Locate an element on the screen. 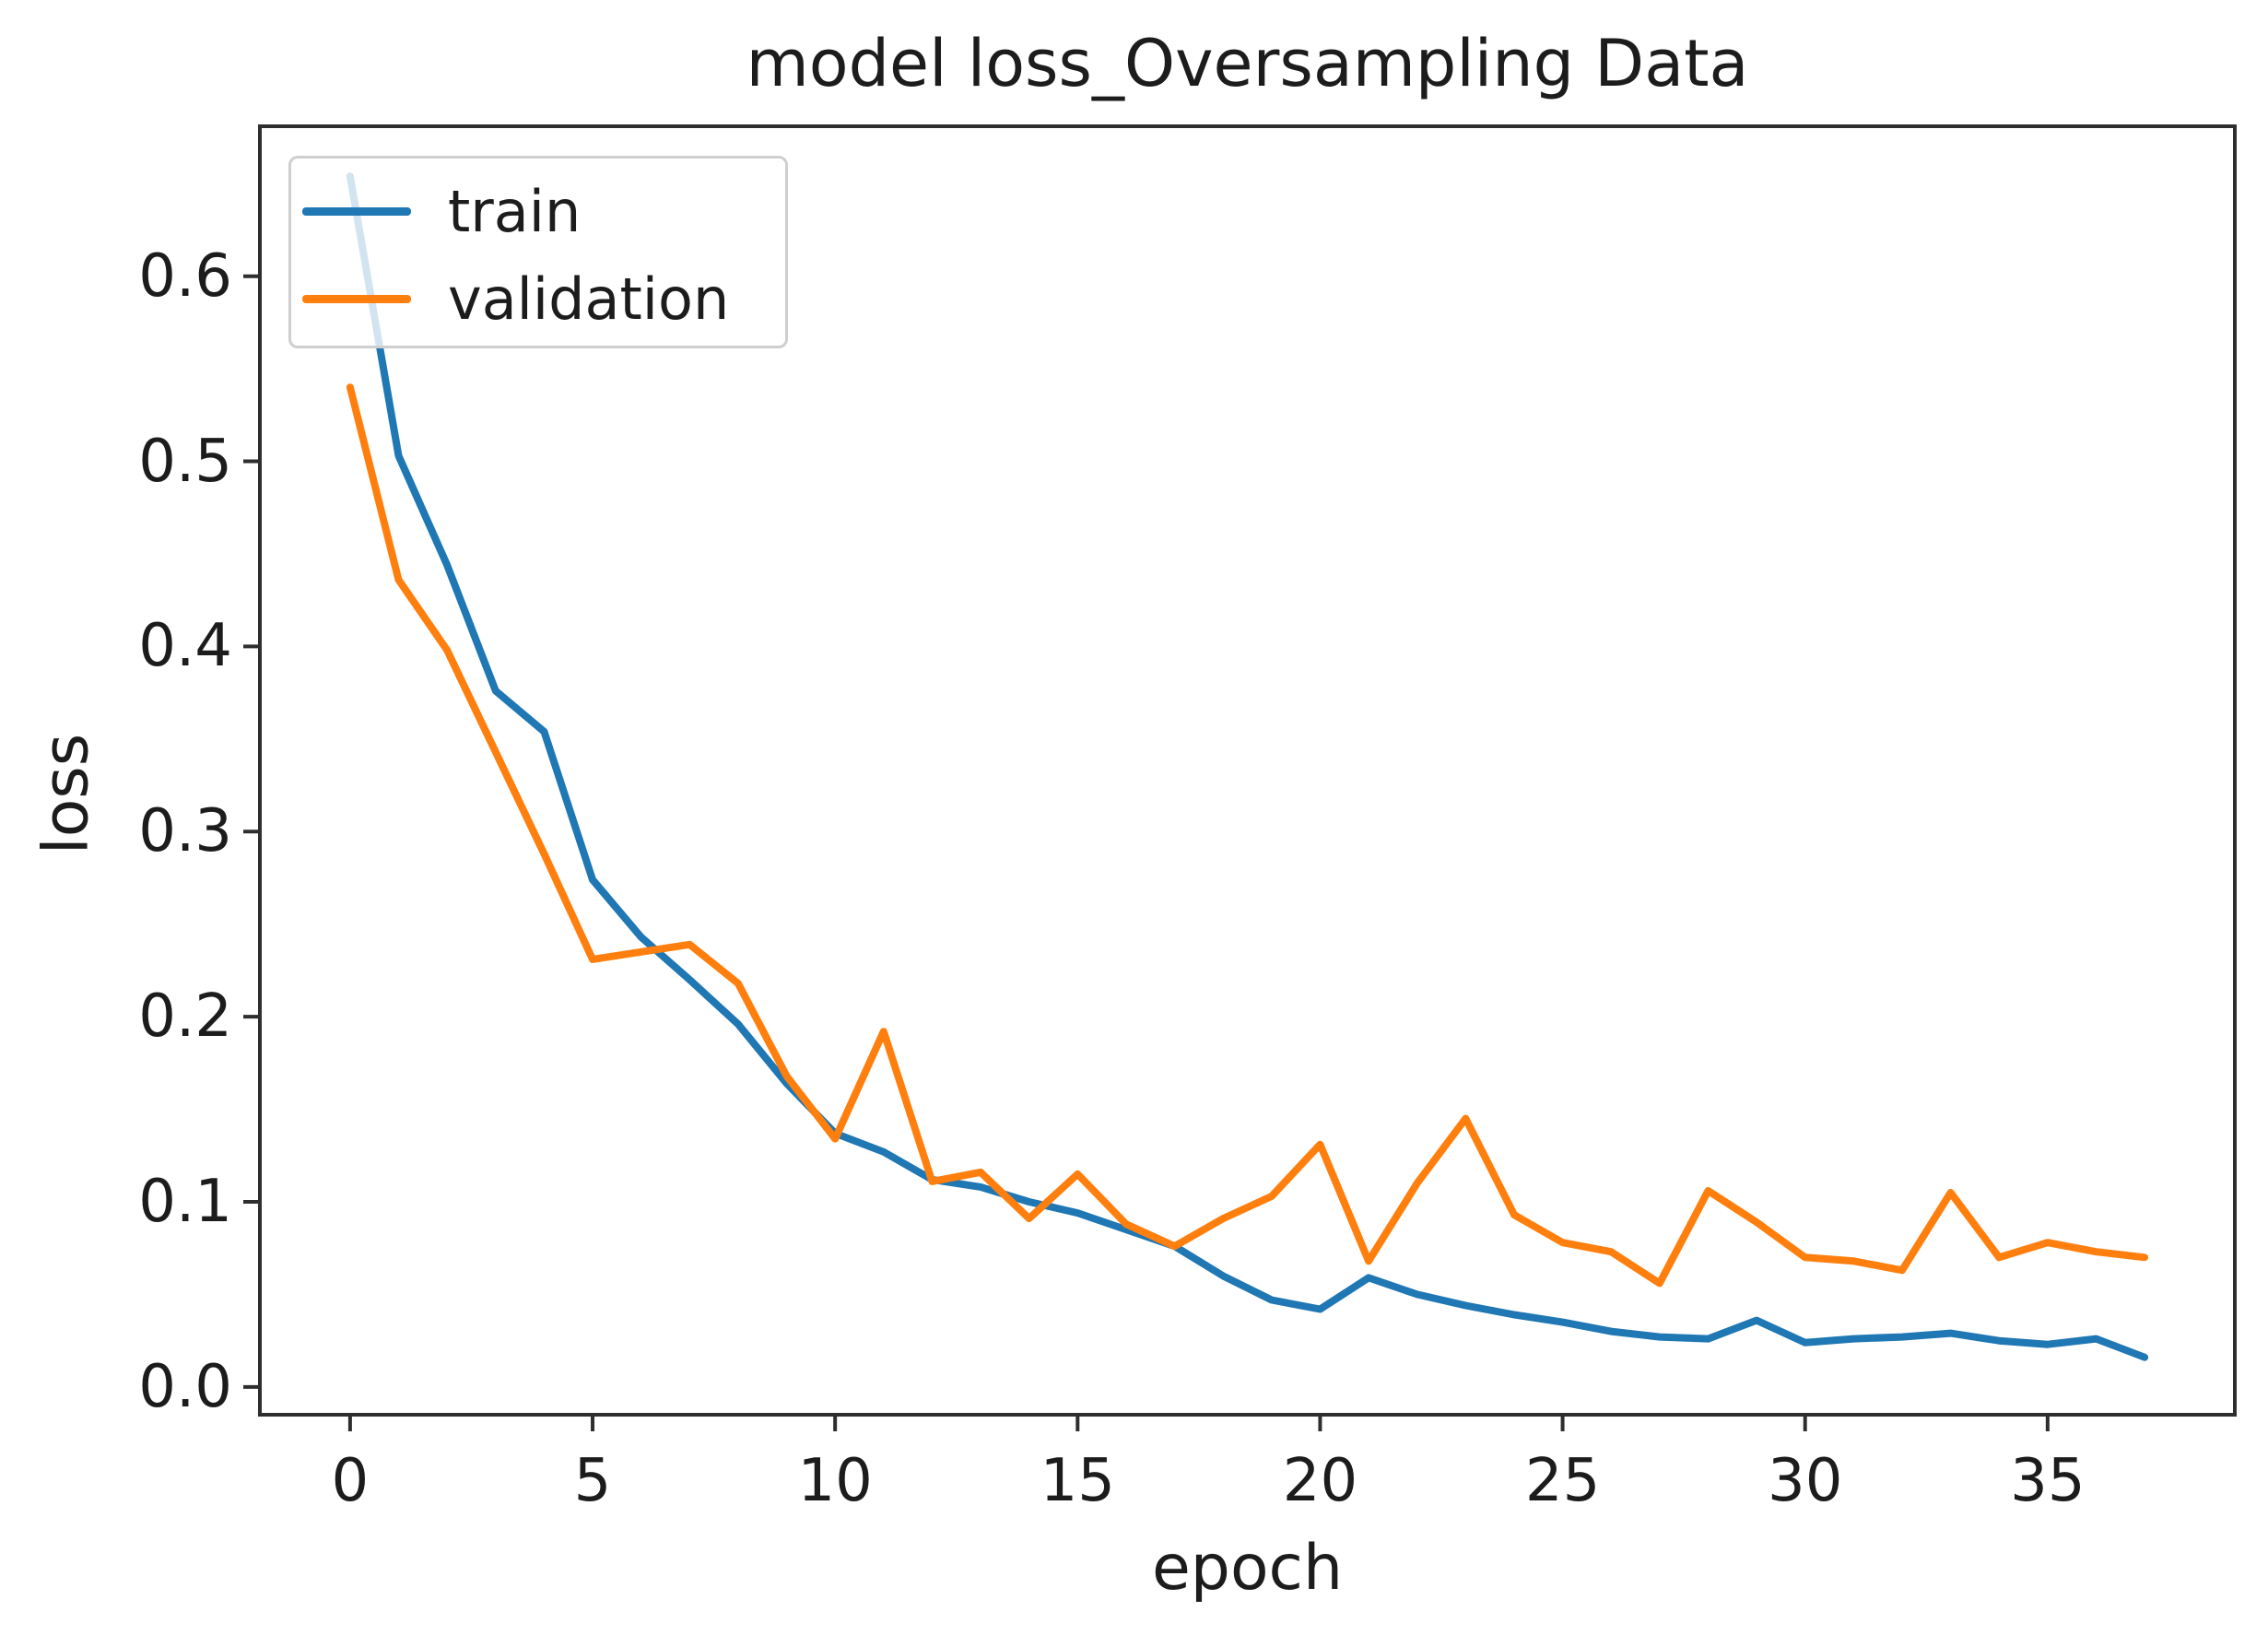 Image resolution: width=2268 pixels, height=1635 pixels. y-tick-label: 0.2 is located at coordinates (185, 1017).